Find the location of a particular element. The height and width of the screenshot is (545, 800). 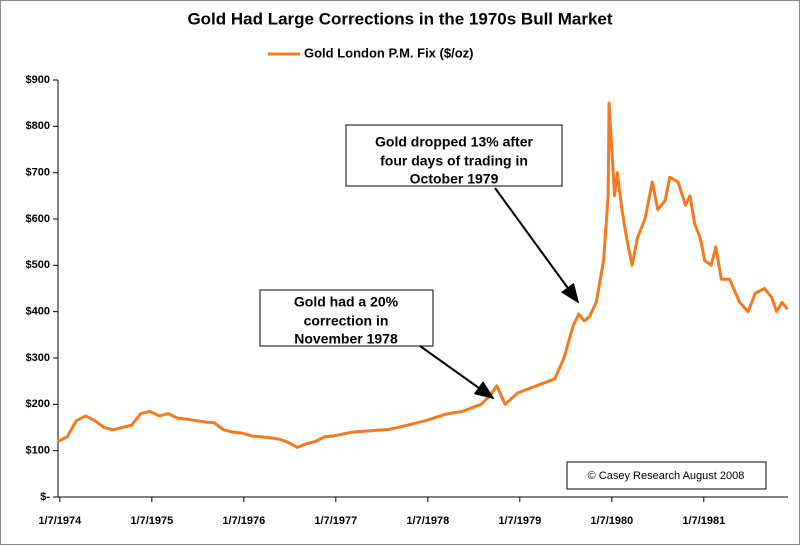

copyright-box is located at coordinates (666, 475).